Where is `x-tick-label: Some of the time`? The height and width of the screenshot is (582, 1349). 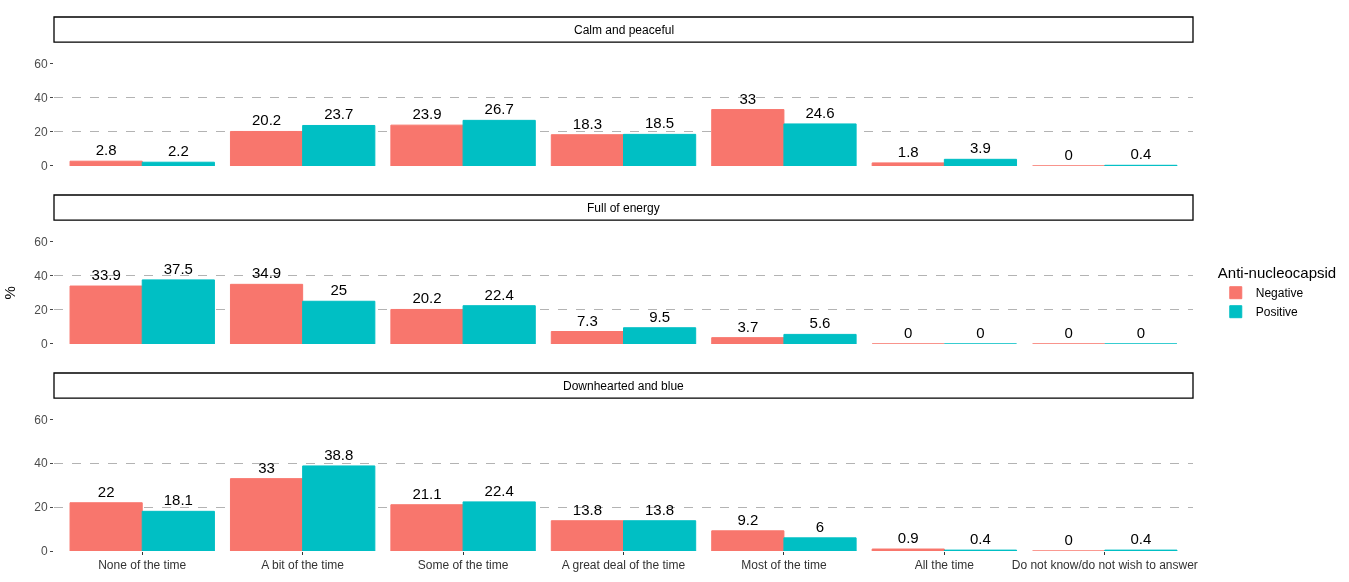 x-tick-label: Some of the time is located at coordinates (463, 565).